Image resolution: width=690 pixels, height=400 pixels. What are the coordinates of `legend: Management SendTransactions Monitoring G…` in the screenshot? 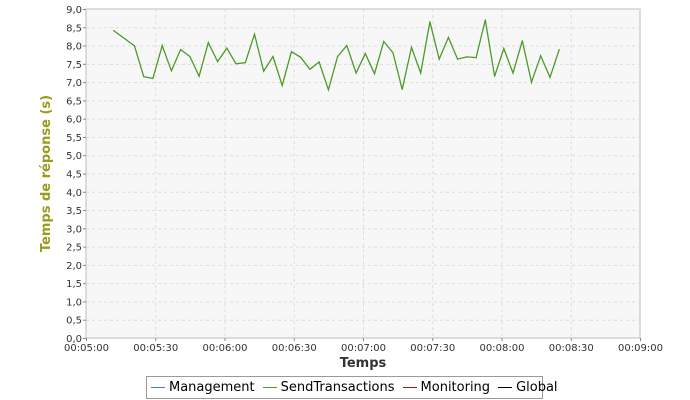 It's located at (352, 387).